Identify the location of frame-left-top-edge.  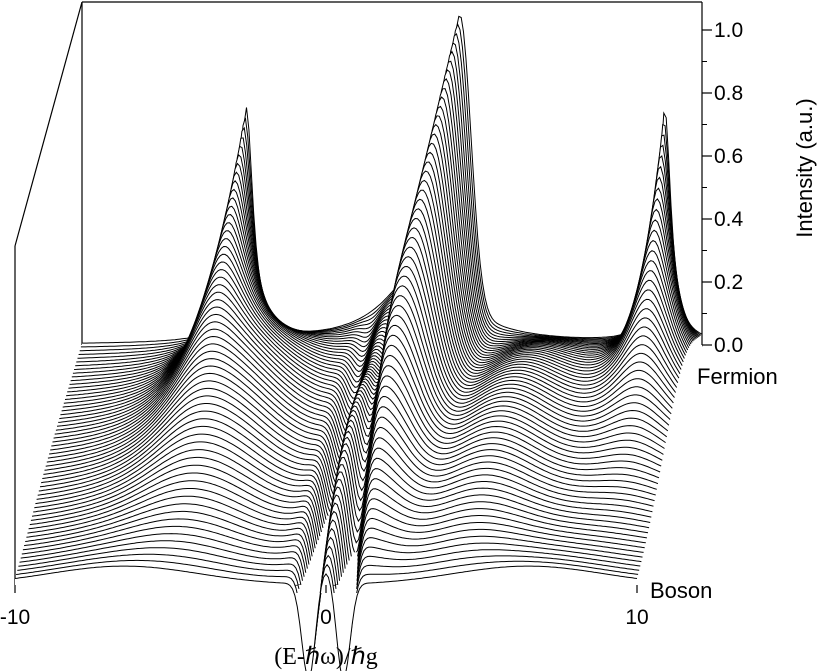
(48, 124).